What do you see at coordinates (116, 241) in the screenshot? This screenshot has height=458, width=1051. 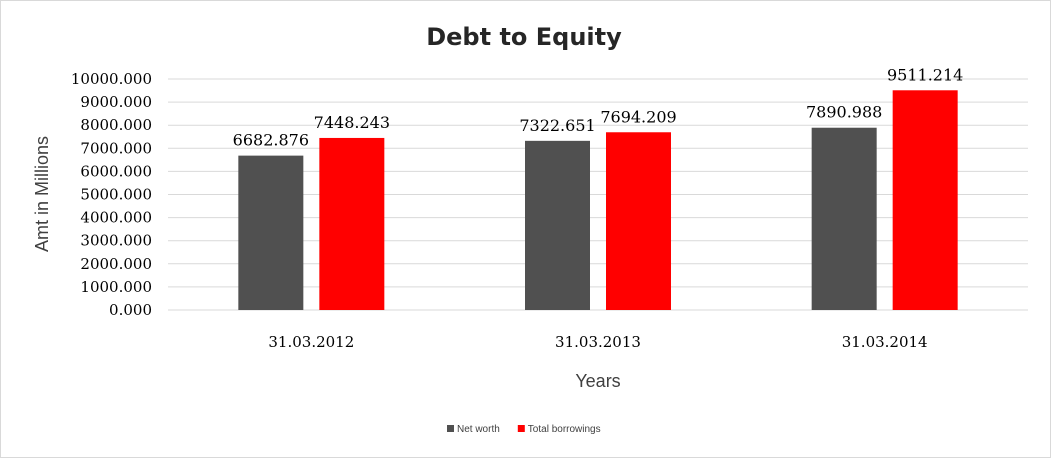 I see `y-tick-label: 3000.000` at bounding box center [116, 241].